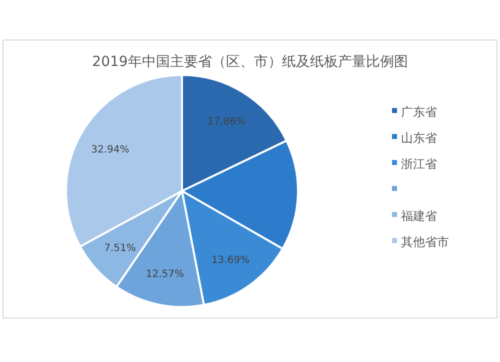 The height and width of the screenshot is (362, 500). What do you see at coordinates (250, 62) in the screenshot?
I see `chart-title: 2019年中国主要省（区、市）纸及纸板产量比例图` at bounding box center [250, 62].